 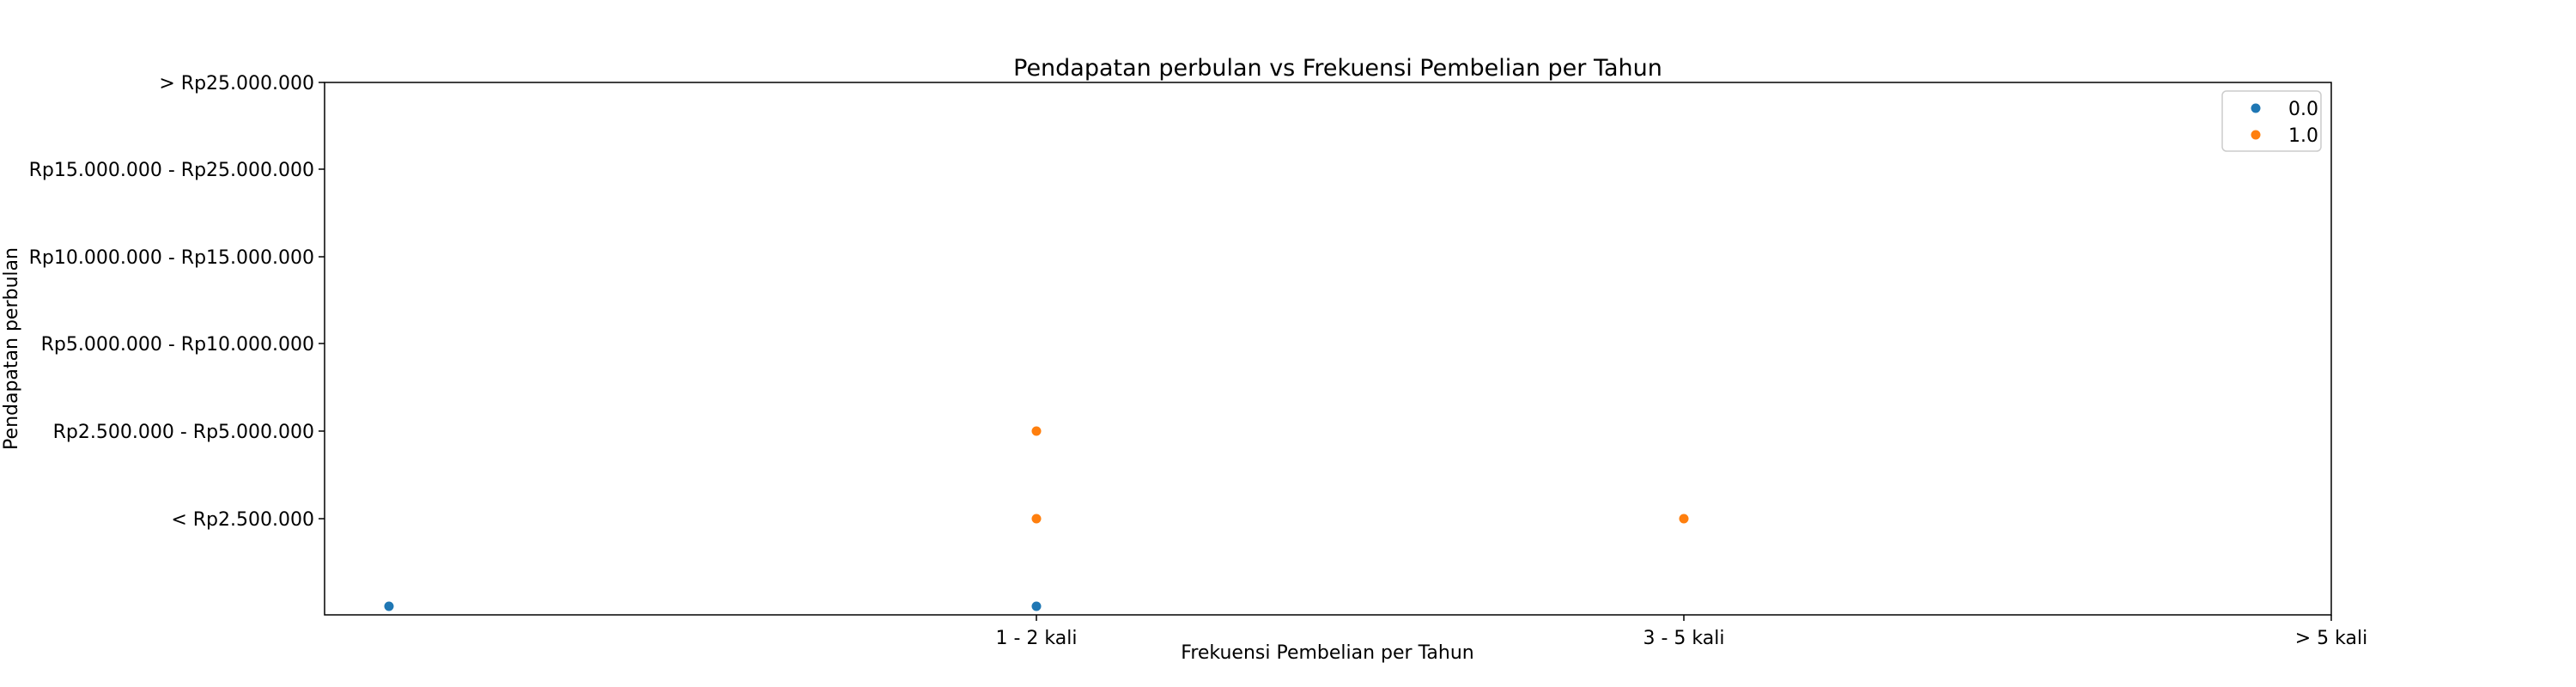 I want to click on y-tick-label: Rp5.000.000 - Rp10.000.000, so click(x=177, y=345).